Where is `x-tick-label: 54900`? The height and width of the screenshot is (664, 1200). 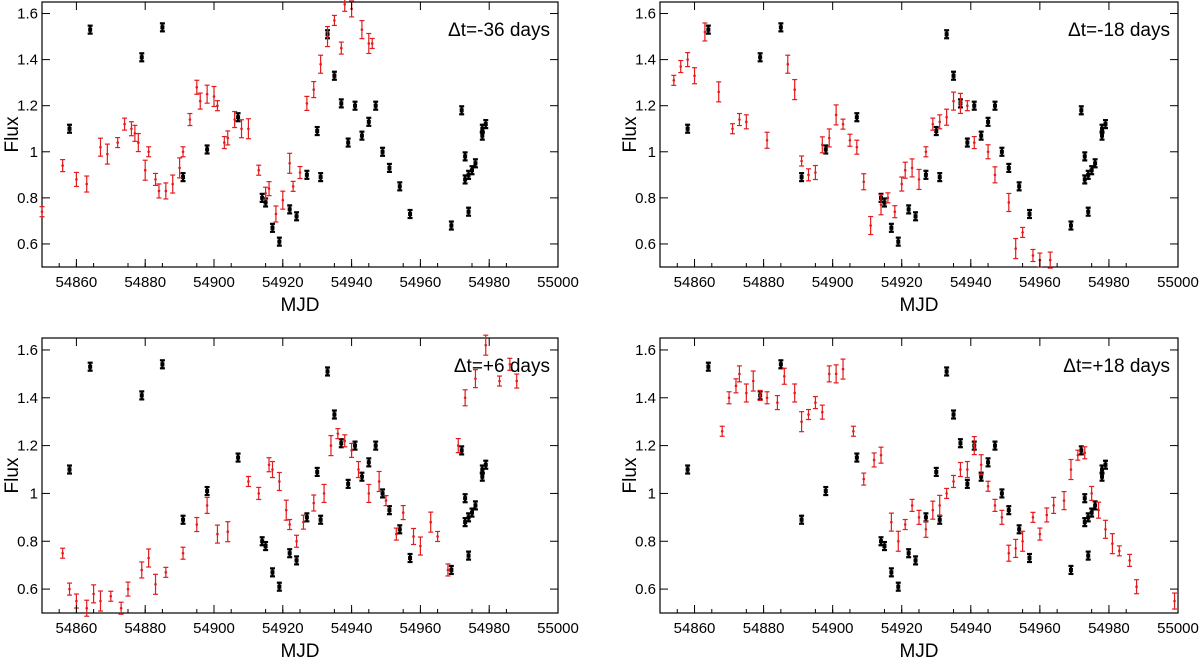
x-tick-label: 54900 is located at coordinates (214, 282).